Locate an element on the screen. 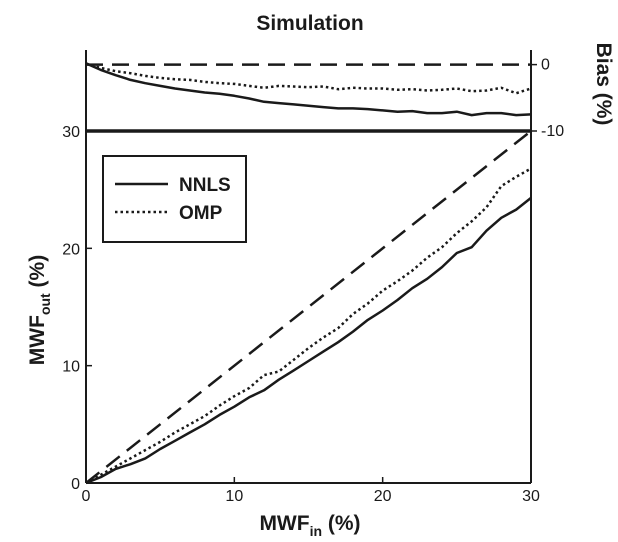 This screenshot has height=542, width=618. bias-y-tick-label: 0 is located at coordinates (545, 65).